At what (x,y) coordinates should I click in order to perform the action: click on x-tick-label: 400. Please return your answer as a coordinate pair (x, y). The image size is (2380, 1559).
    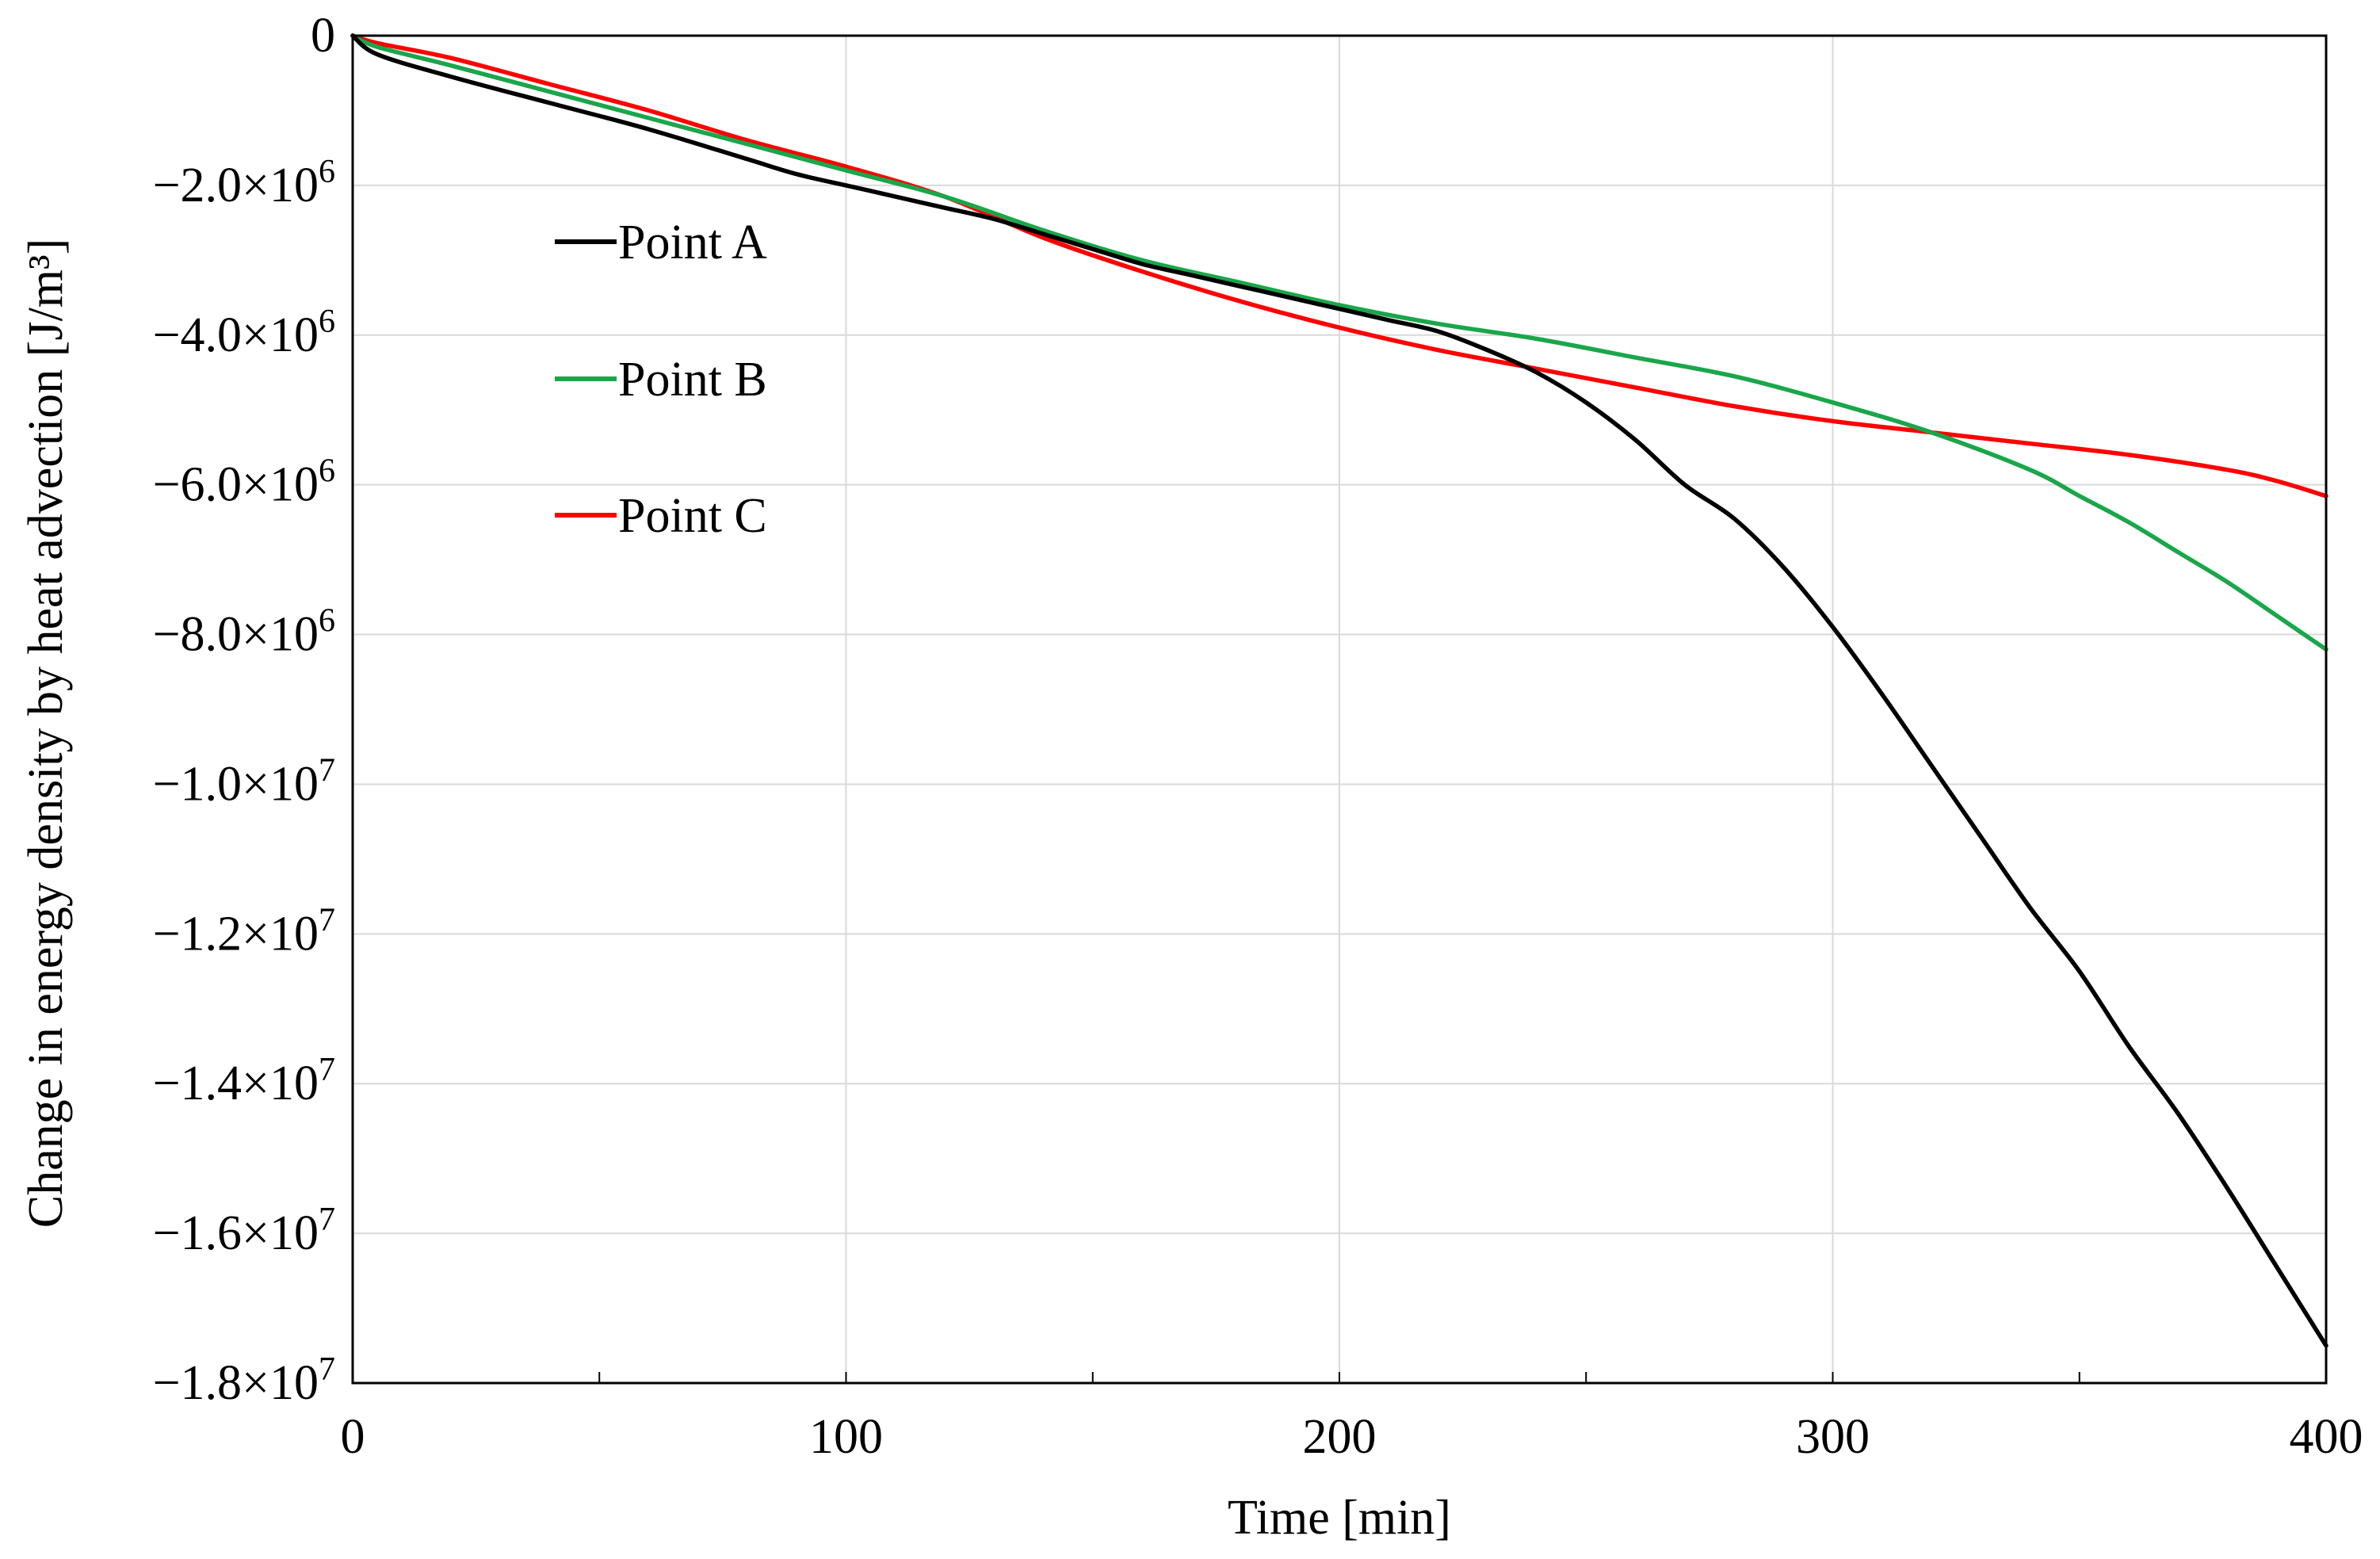
    Looking at the image, I should click on (2326, 1437).